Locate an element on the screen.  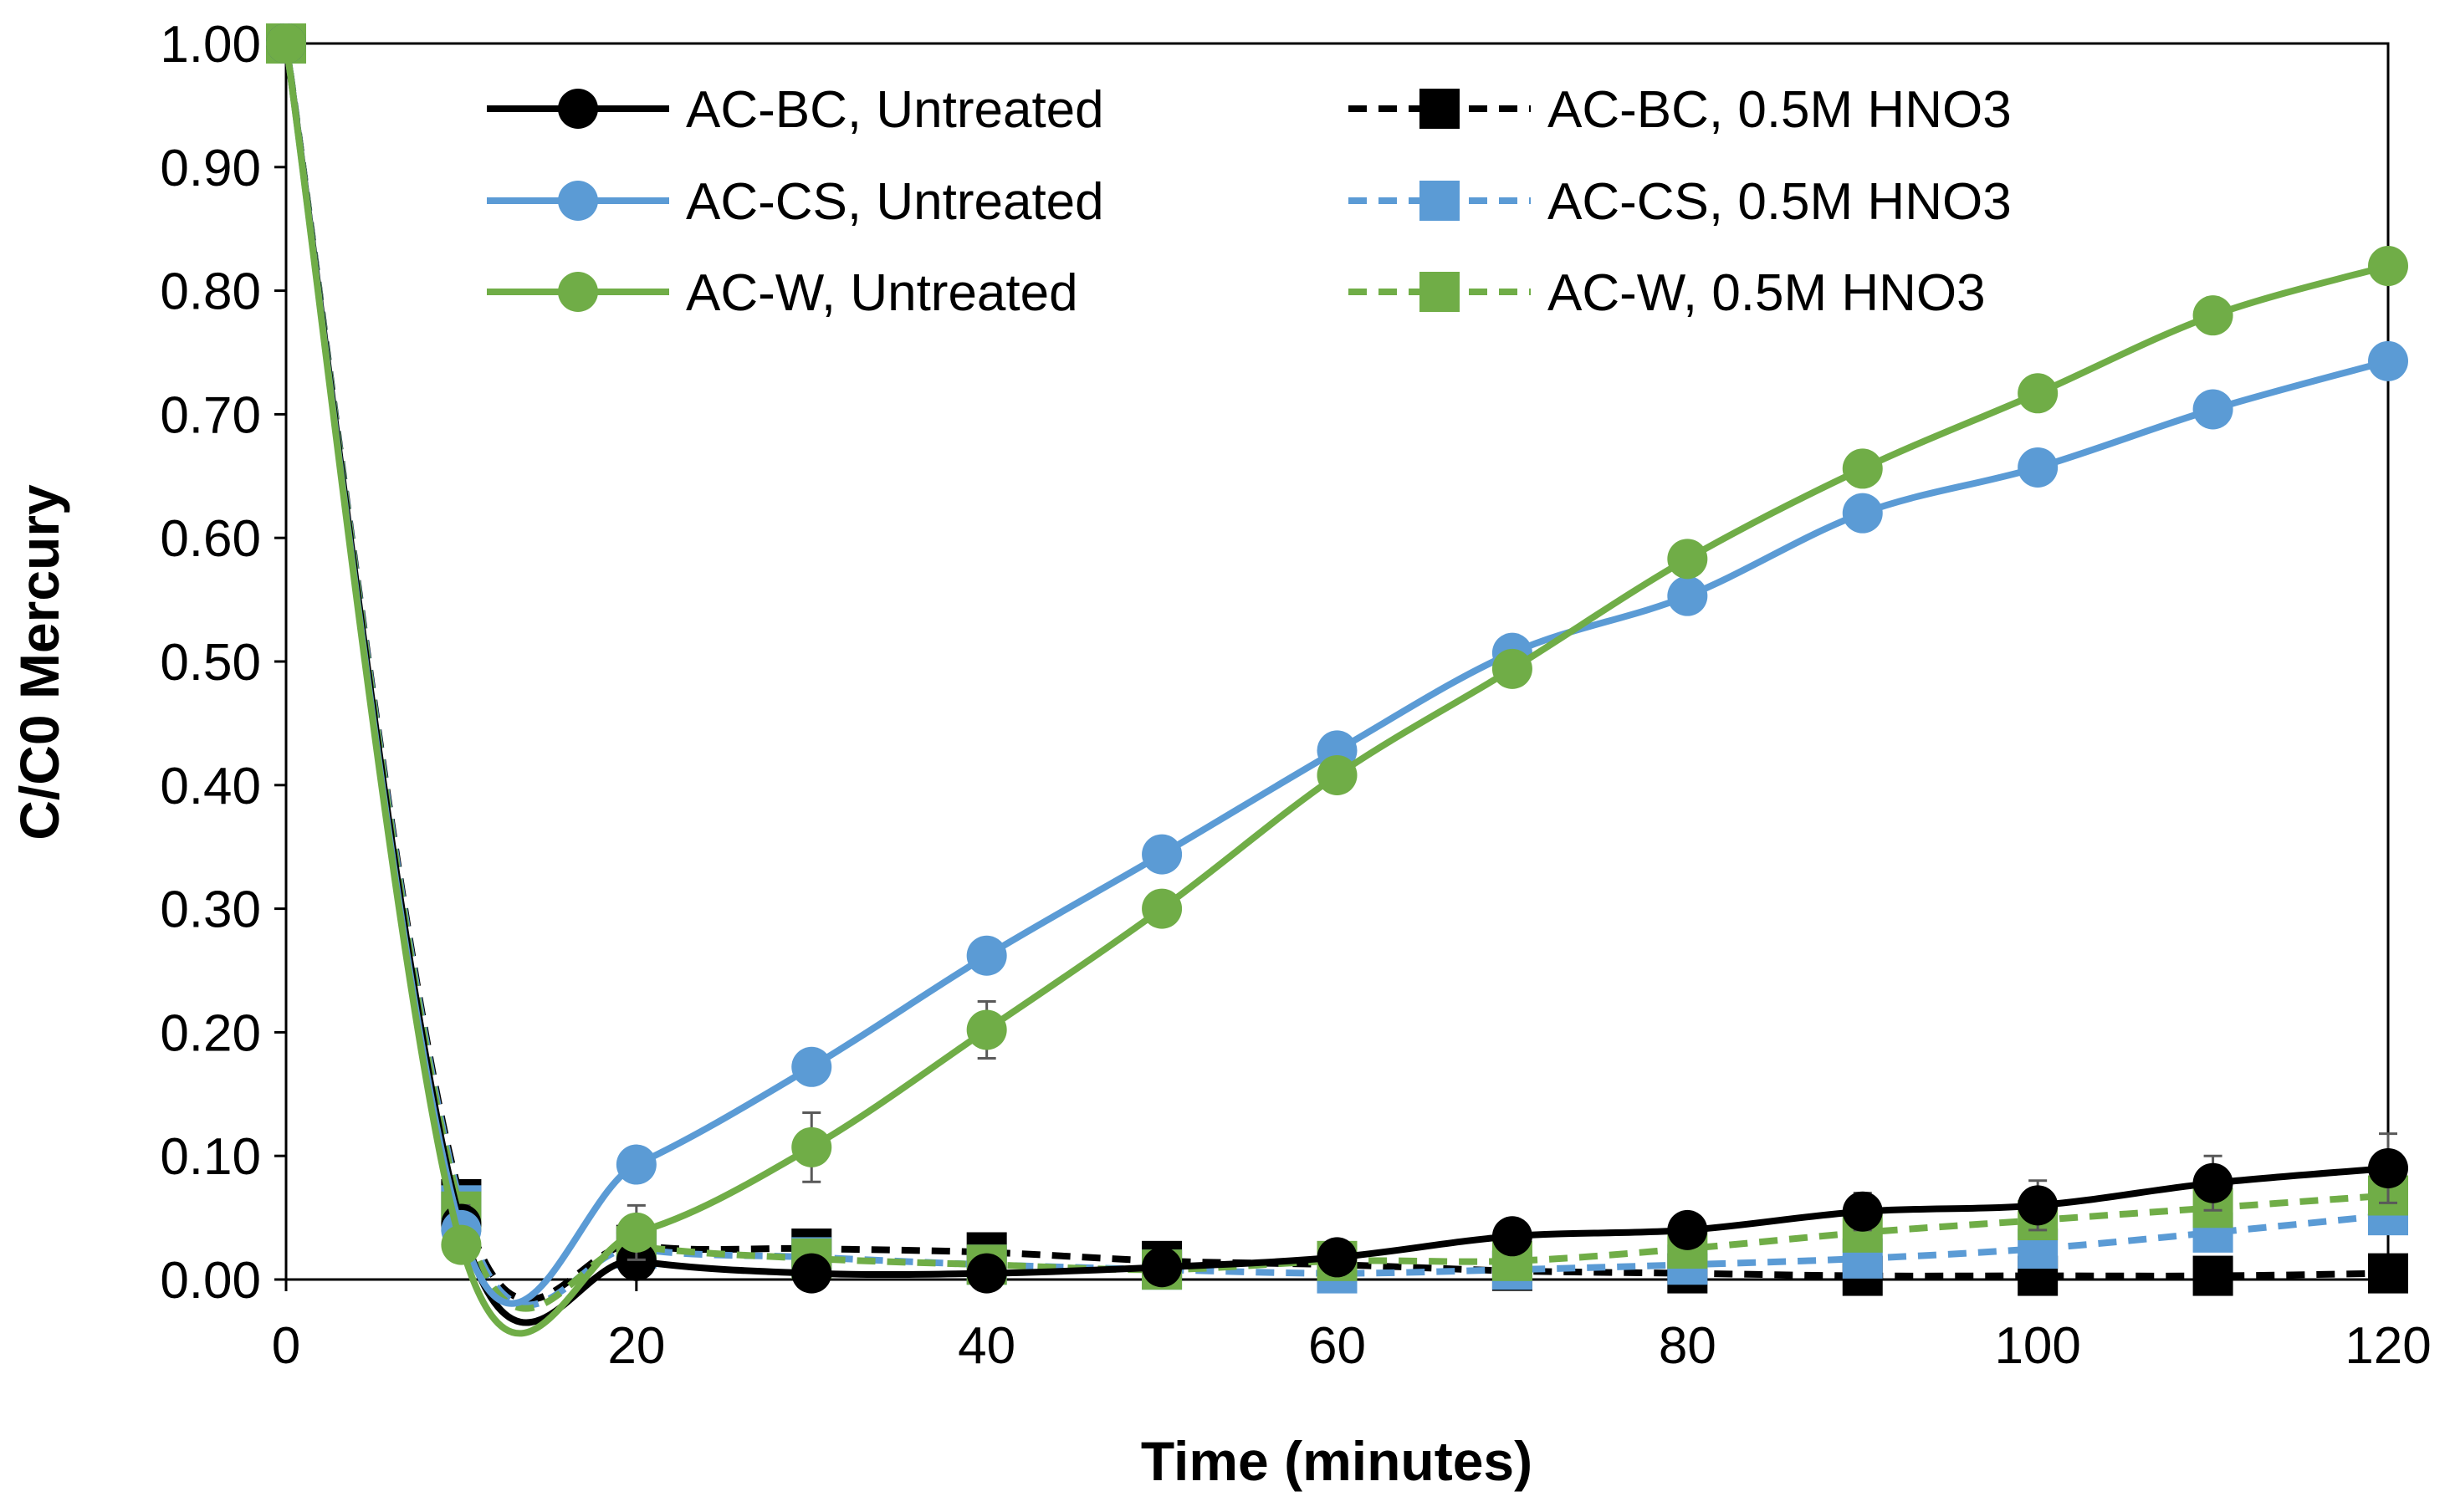
legend-item: AC-W, 0.5M HNO3 is located at coordinates (1667, 293).